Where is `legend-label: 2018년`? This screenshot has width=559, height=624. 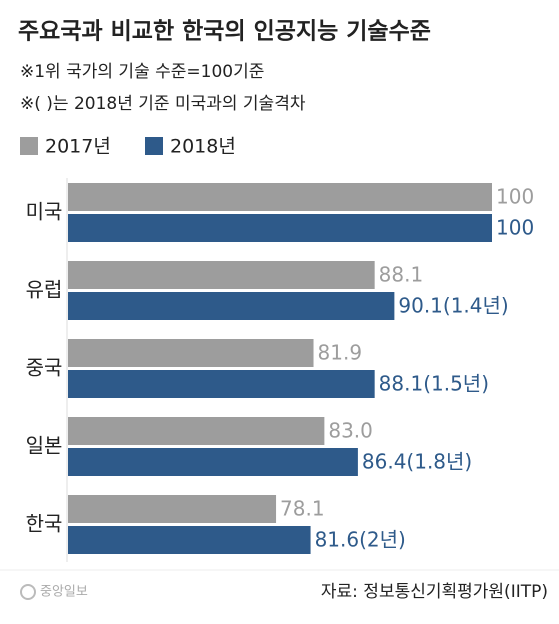 legend-label: 2018년 is located at coordinates (203, 147).